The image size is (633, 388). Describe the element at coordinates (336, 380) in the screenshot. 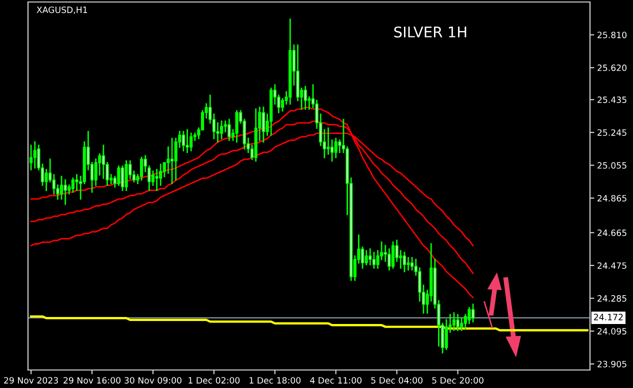

I see `x-tick-label: 4 Dec 11:00` at that location.